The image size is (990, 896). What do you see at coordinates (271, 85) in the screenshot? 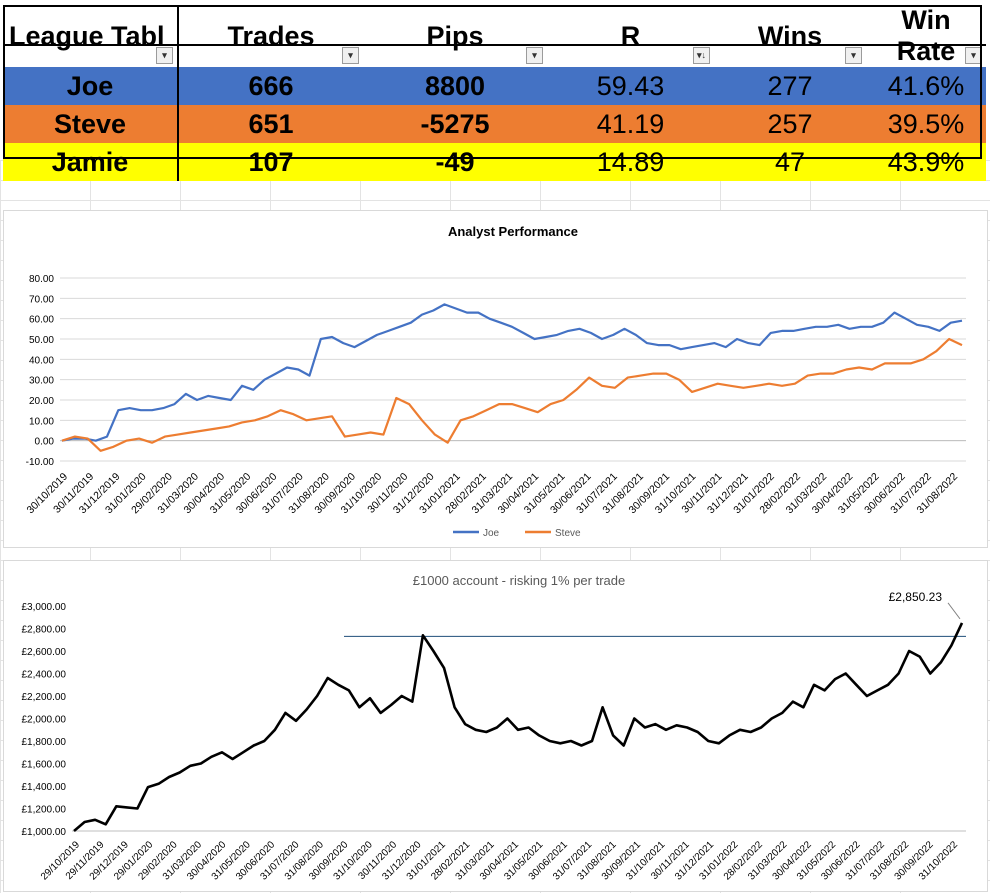
I see `cell-trades: 666` at bounding box center [271, 85].